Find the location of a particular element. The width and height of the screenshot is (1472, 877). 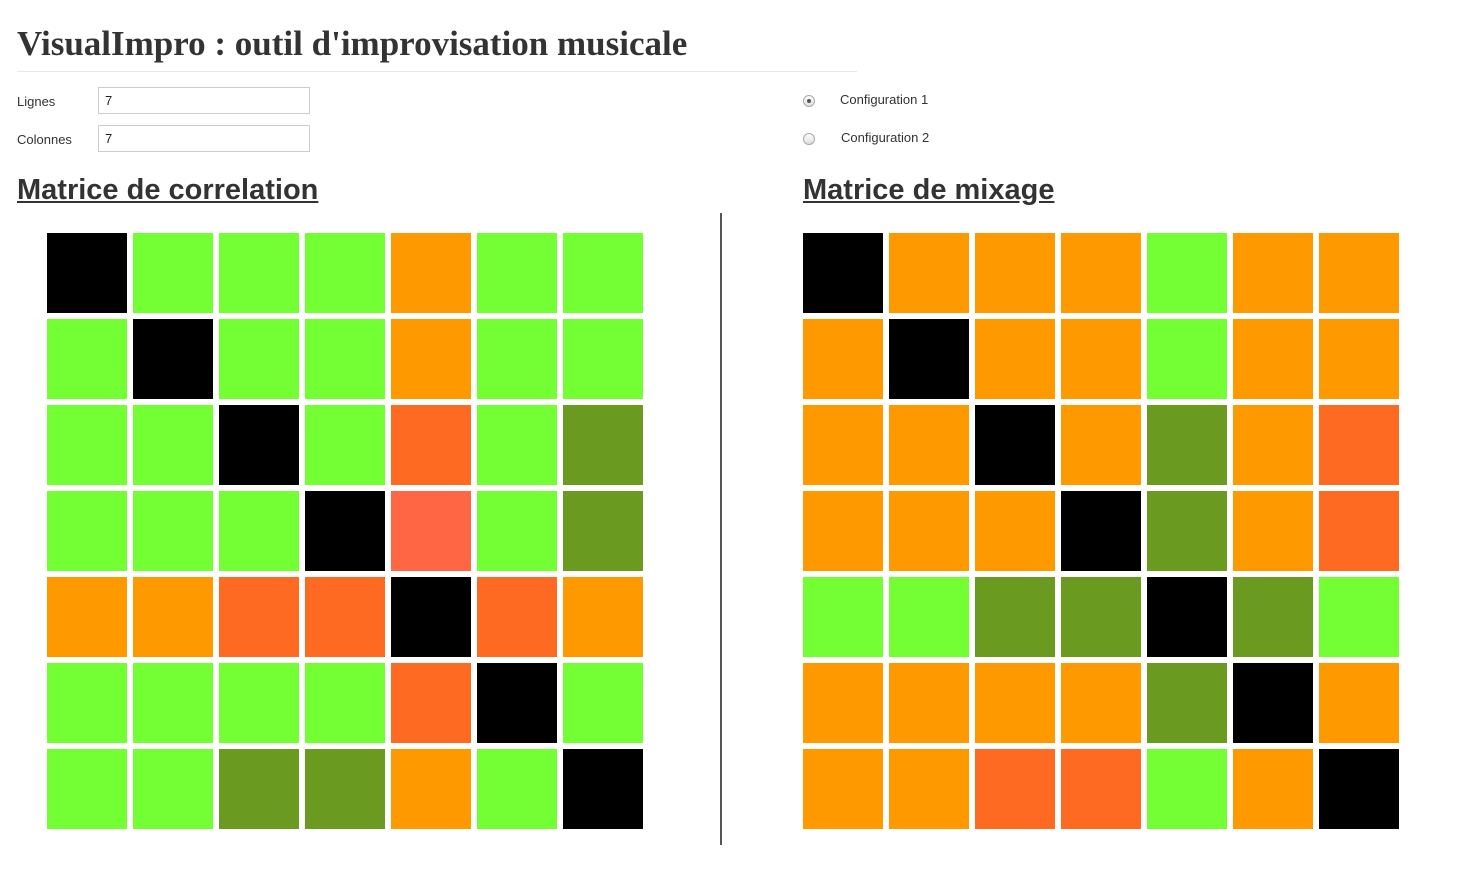

configuration-1-radio is located at coordinates (809, 101).